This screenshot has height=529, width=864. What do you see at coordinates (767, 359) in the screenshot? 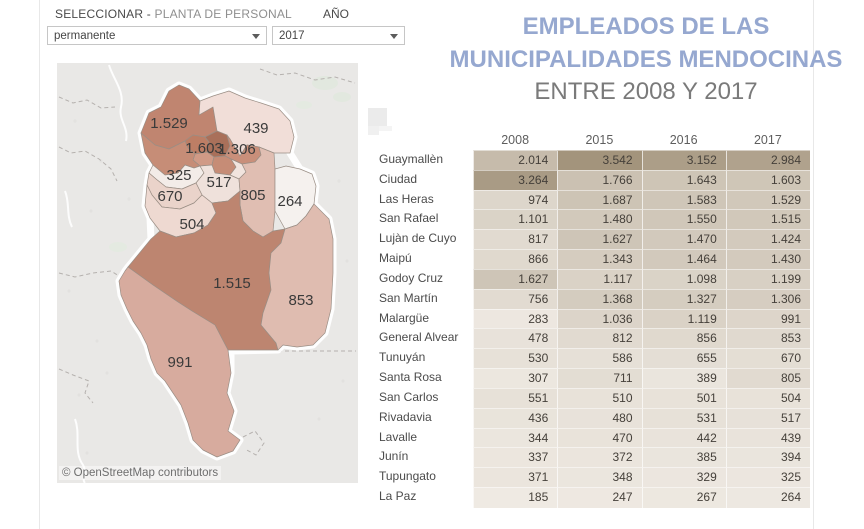
I see `cell-2017: 670` at bounding box center [767, 359].